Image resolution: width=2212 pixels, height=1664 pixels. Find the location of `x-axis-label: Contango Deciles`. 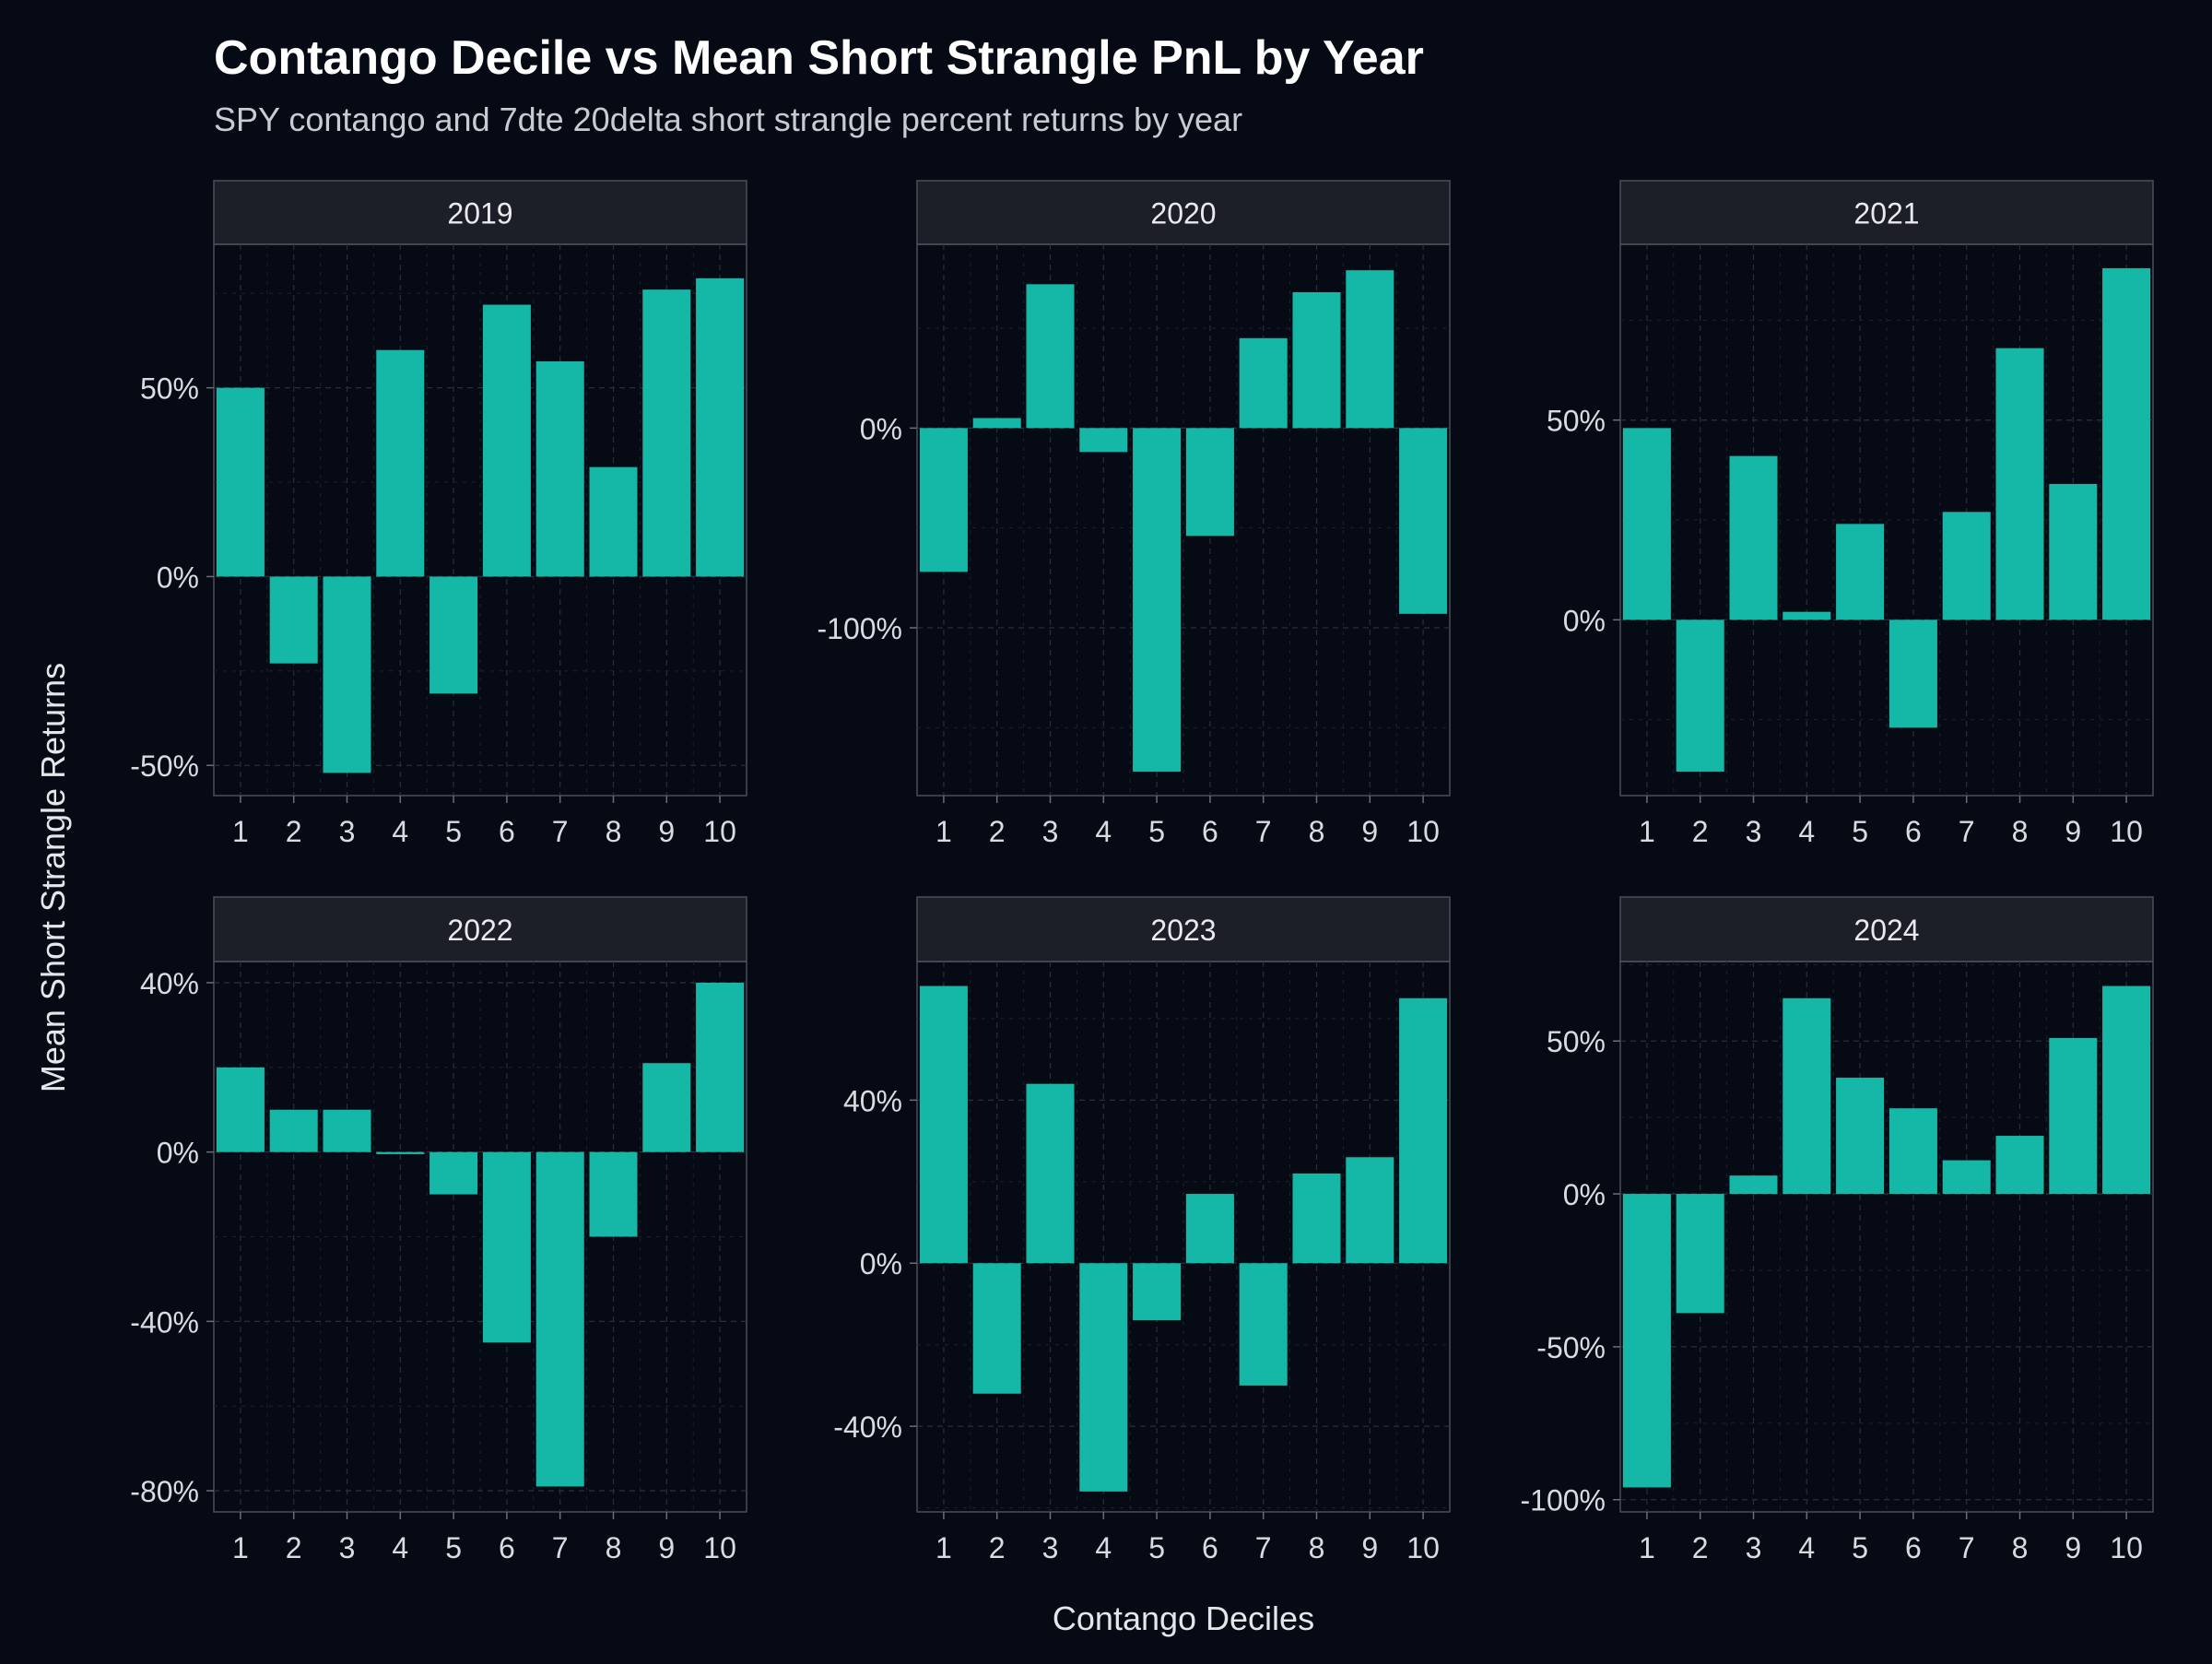

x-axis-label: Contango Deciles is located at coordinates (1183, 1618).